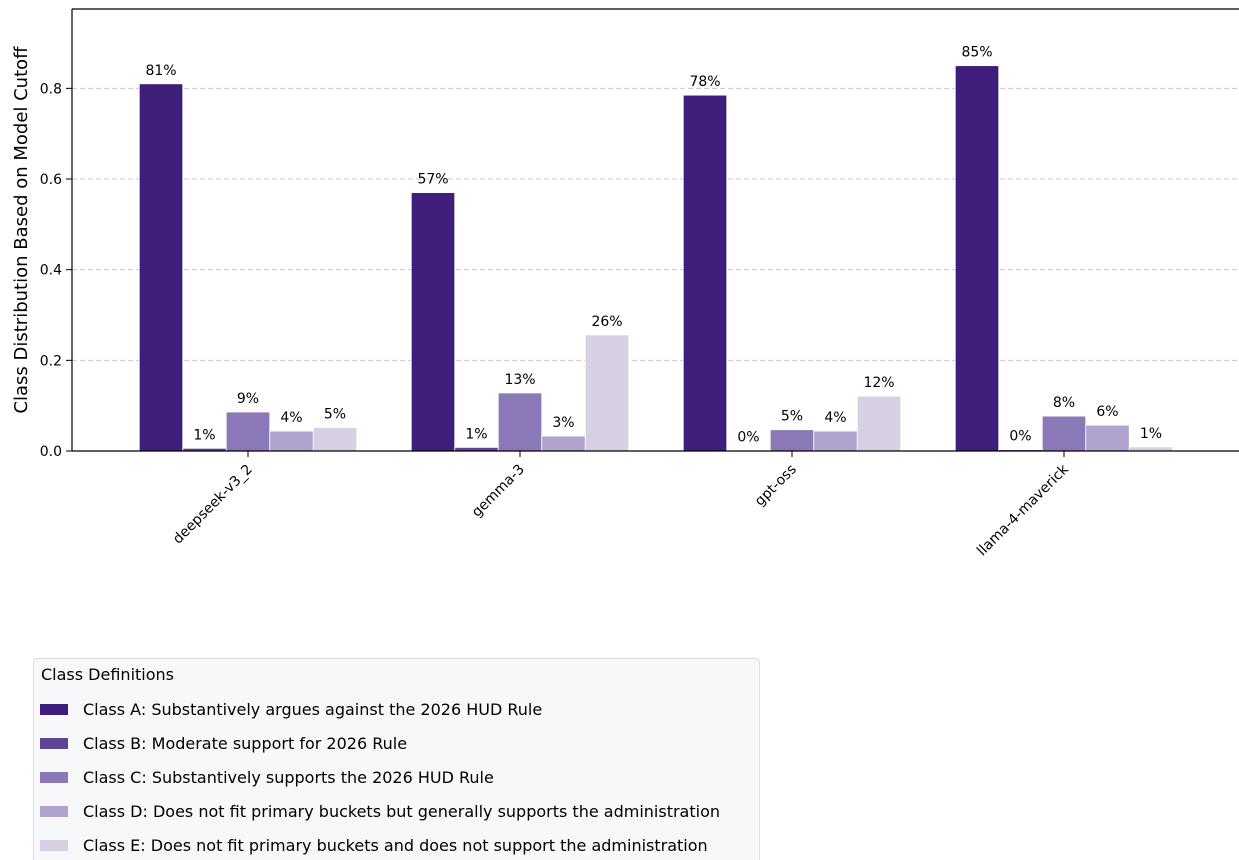 This screenshot has height=860, width=1239. I want to click on bar-value-label: 9%, so click(248, 399).